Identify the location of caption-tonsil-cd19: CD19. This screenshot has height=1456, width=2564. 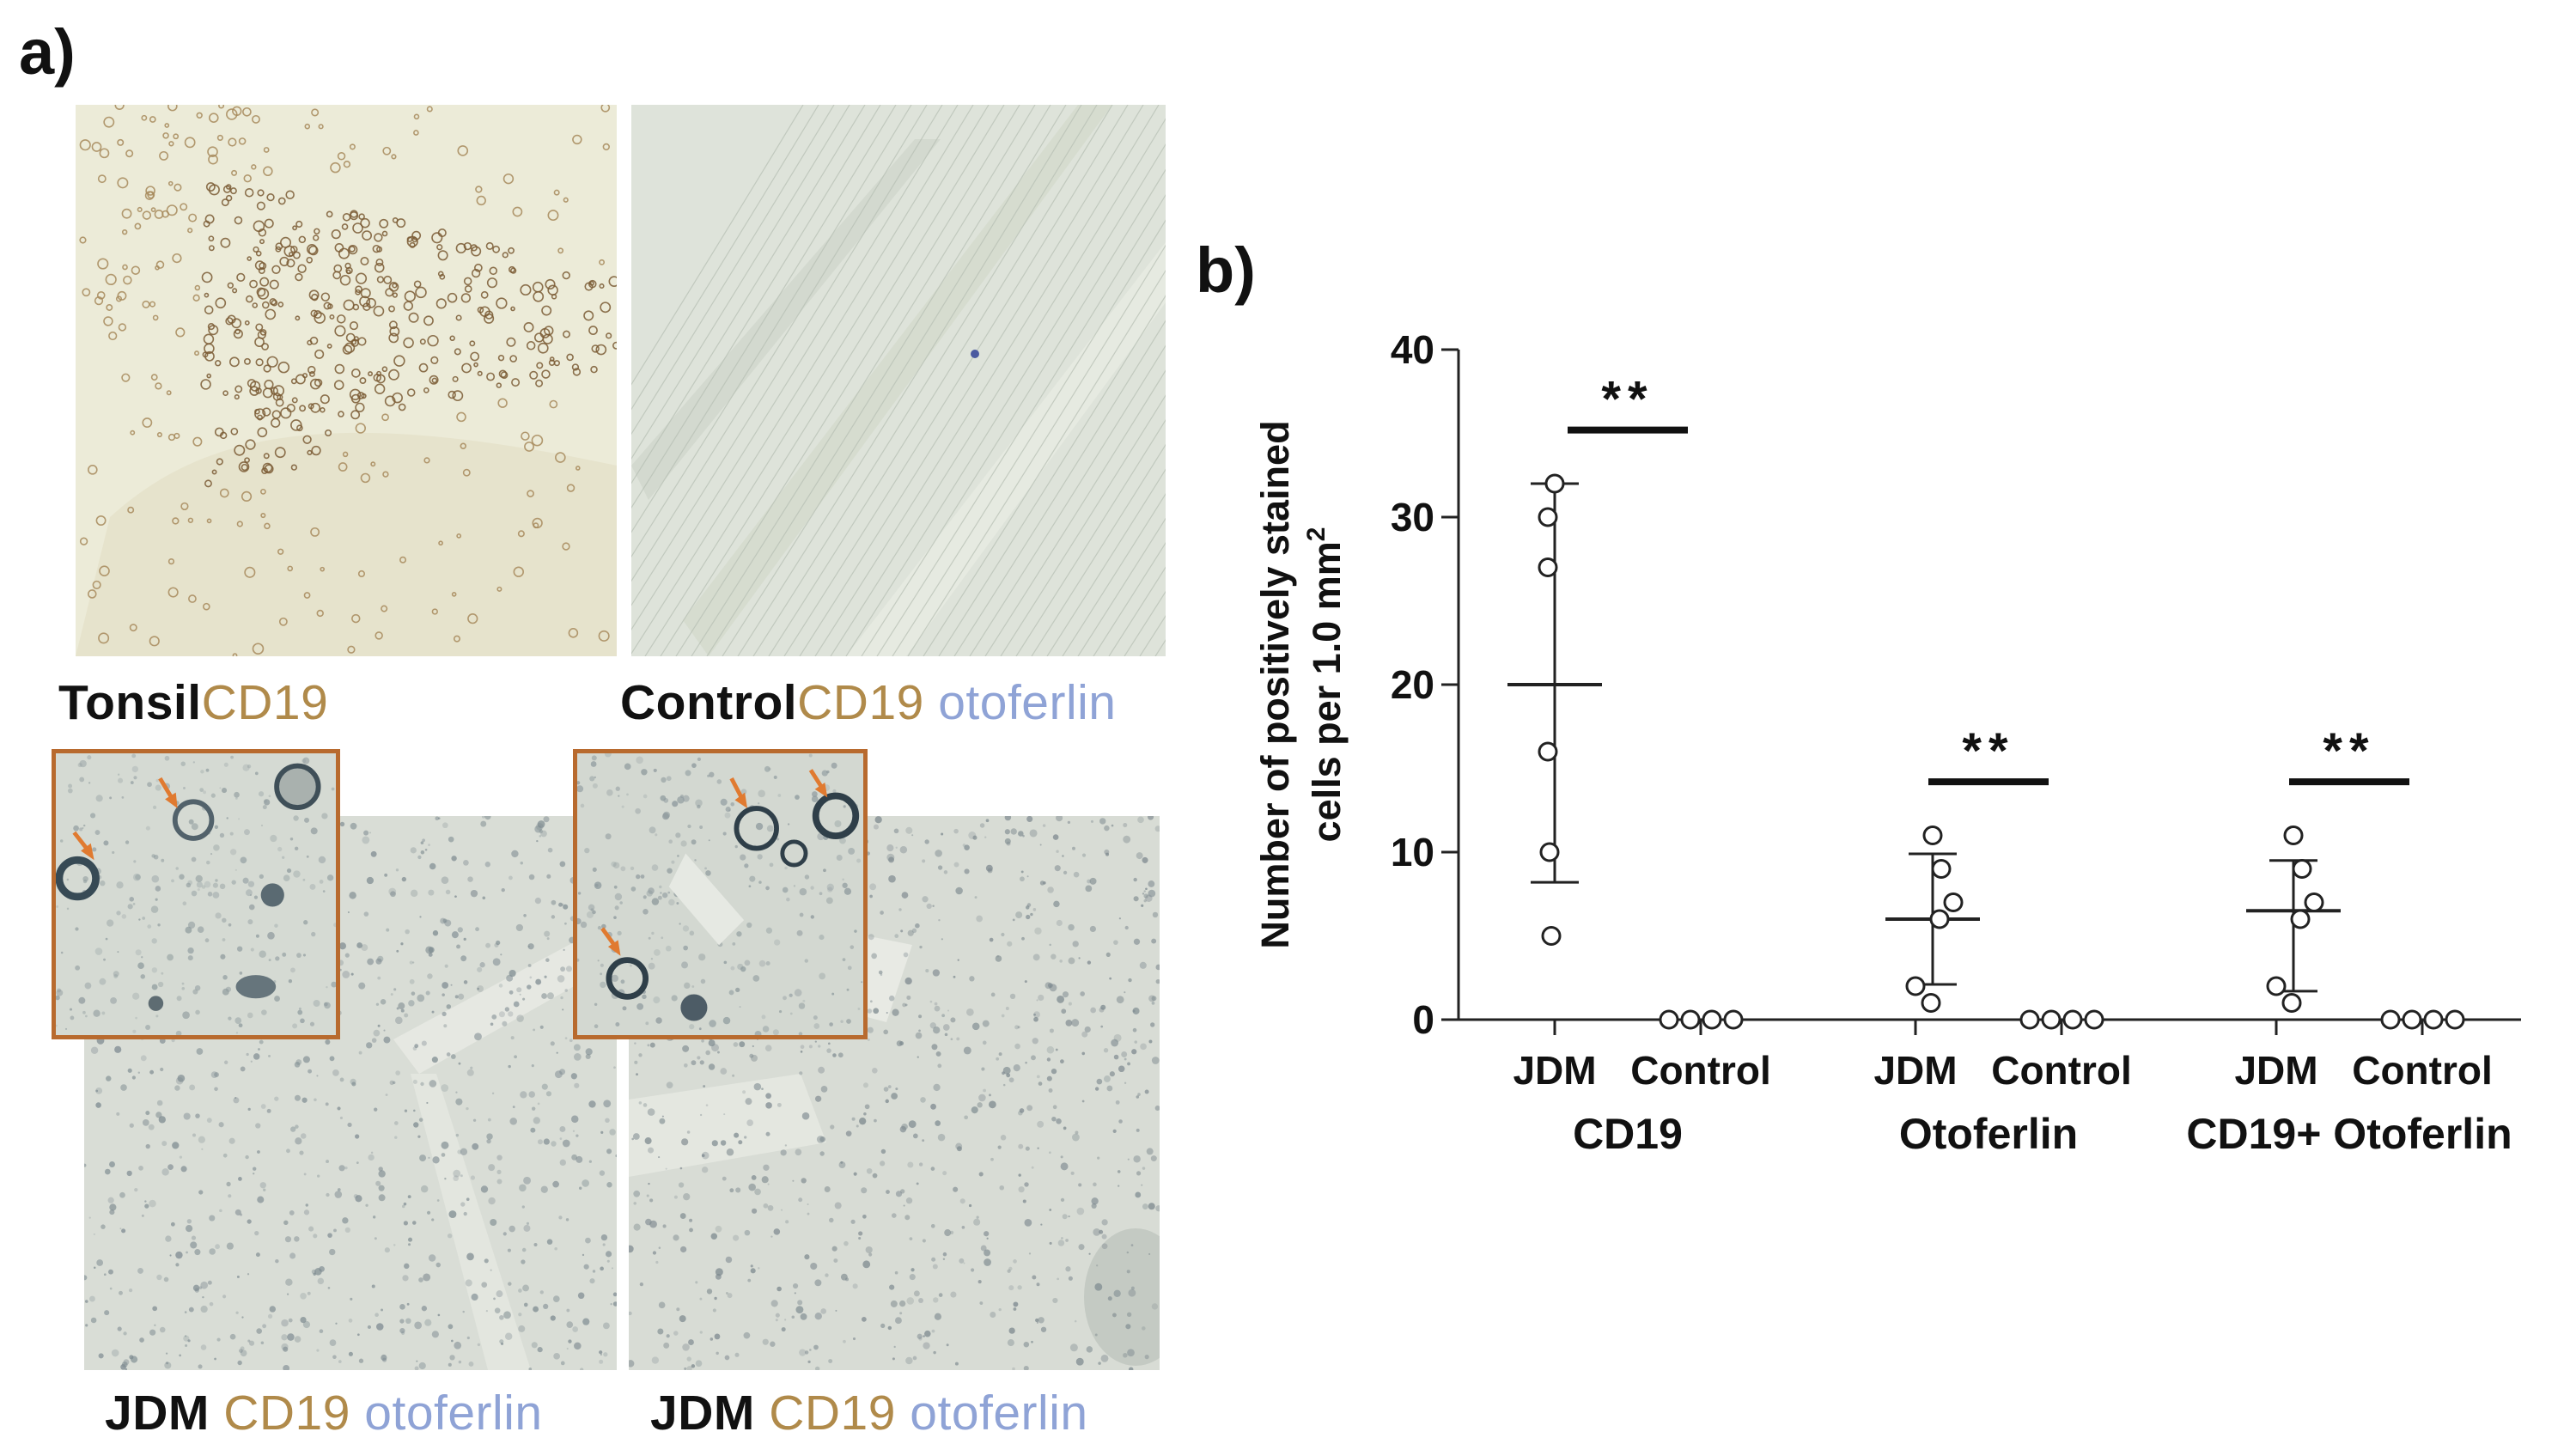
(265, 703).